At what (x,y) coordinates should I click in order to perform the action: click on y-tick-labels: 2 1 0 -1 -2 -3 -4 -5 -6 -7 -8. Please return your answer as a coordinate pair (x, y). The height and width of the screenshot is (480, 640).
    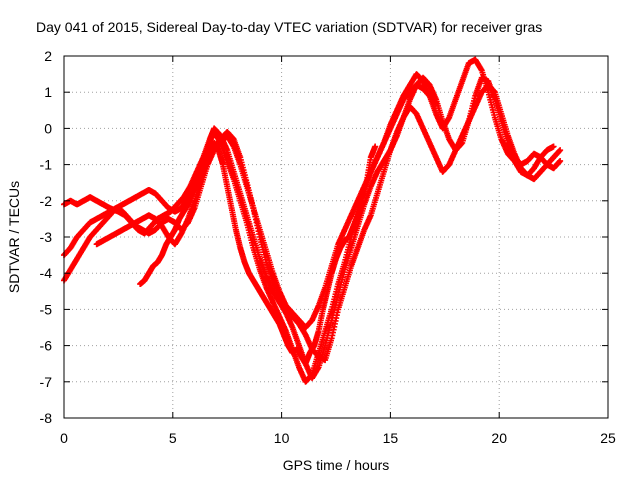
    Looking at the image, I should click on (46, 237).